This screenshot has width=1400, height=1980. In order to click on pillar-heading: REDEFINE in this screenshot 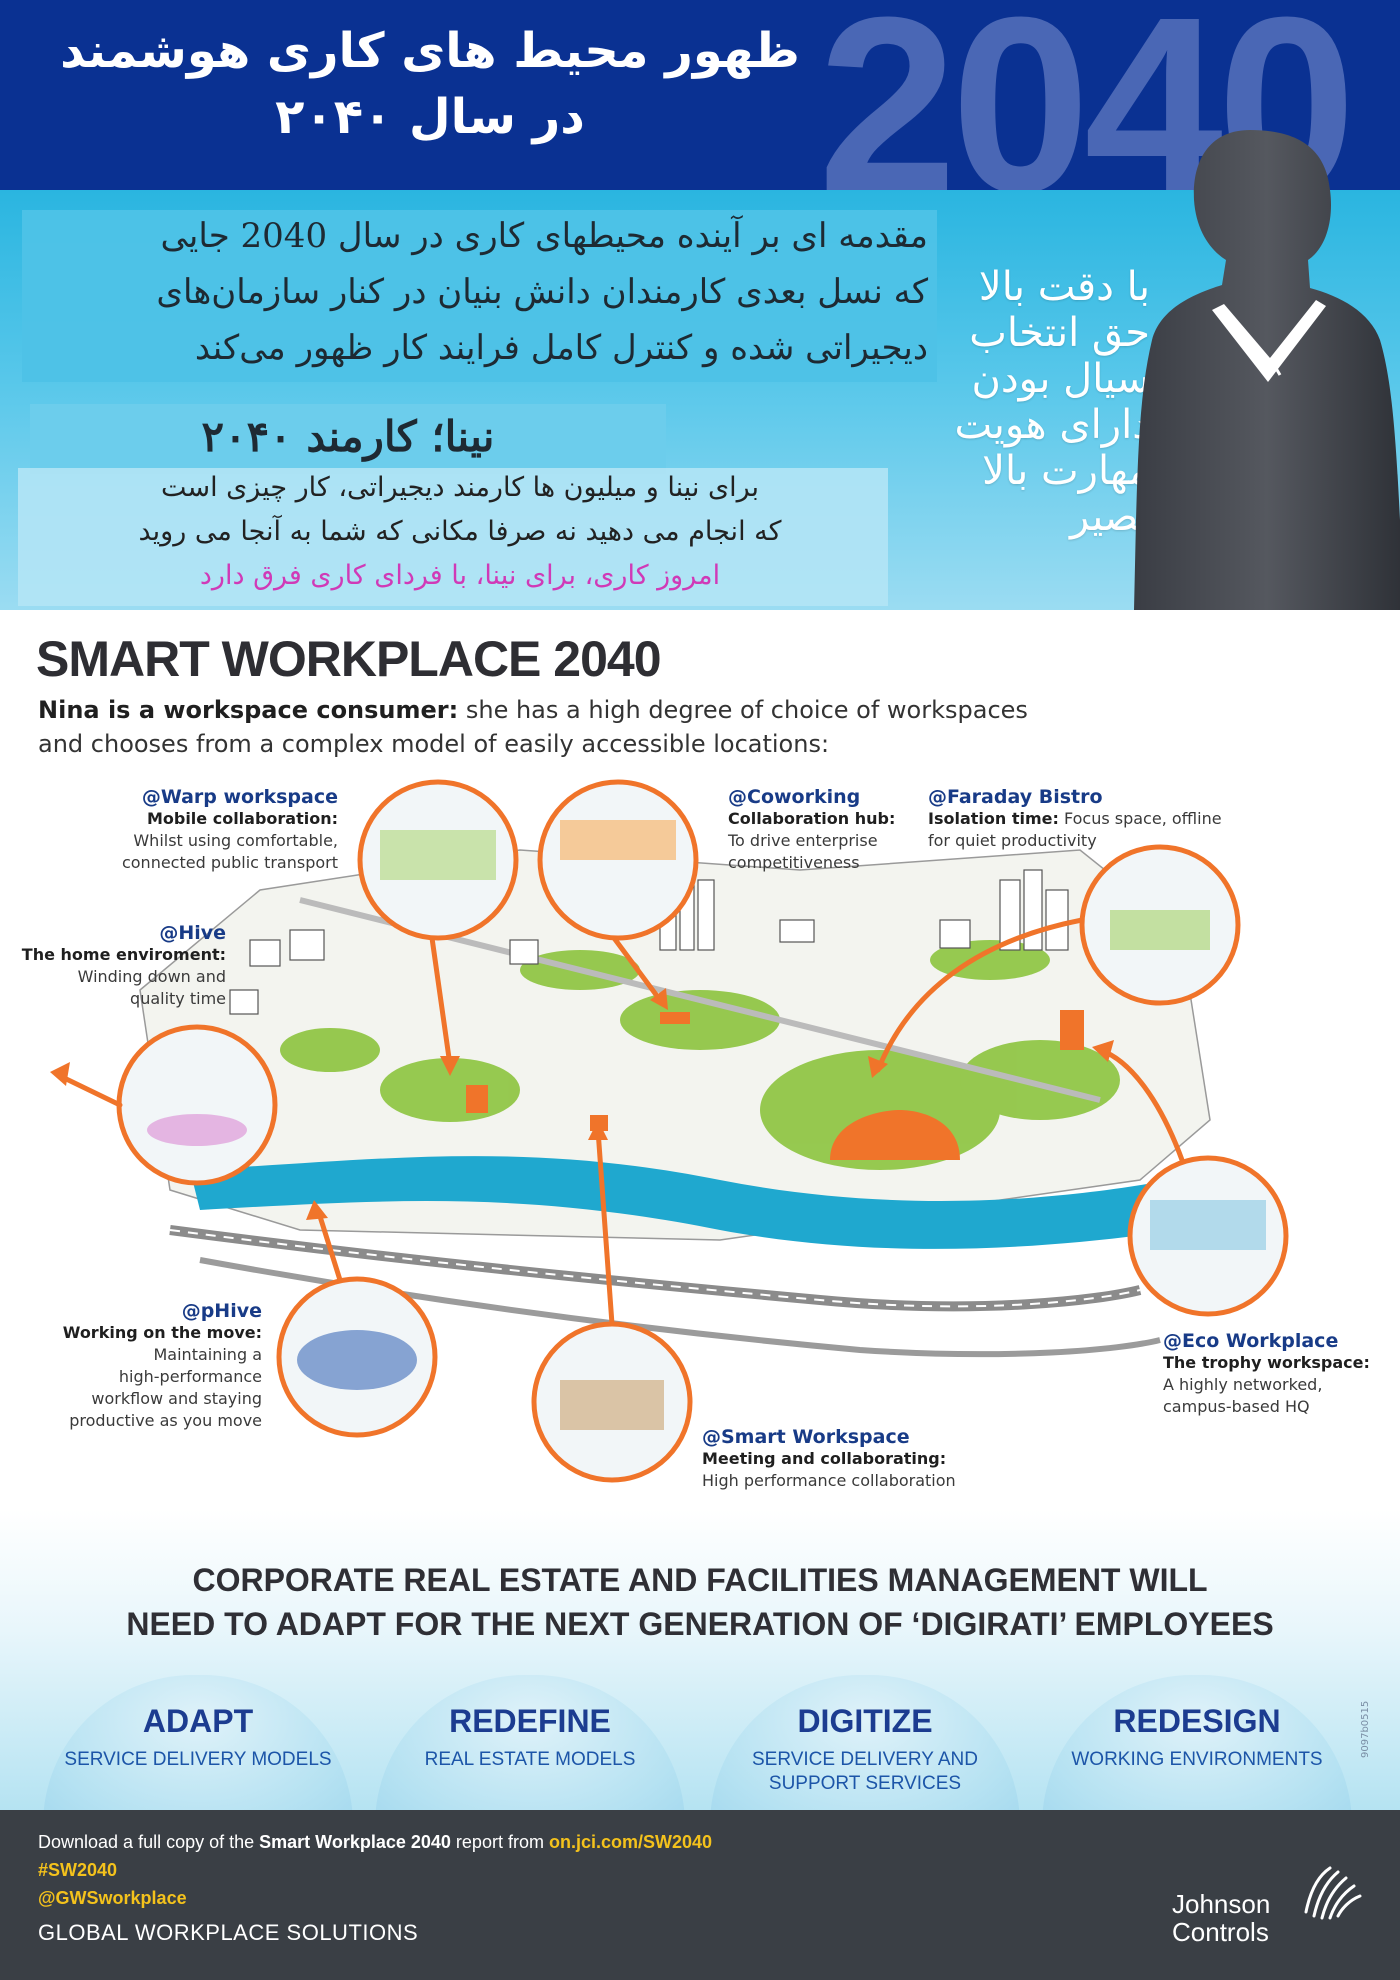, I will do `click(530, 1721)`.